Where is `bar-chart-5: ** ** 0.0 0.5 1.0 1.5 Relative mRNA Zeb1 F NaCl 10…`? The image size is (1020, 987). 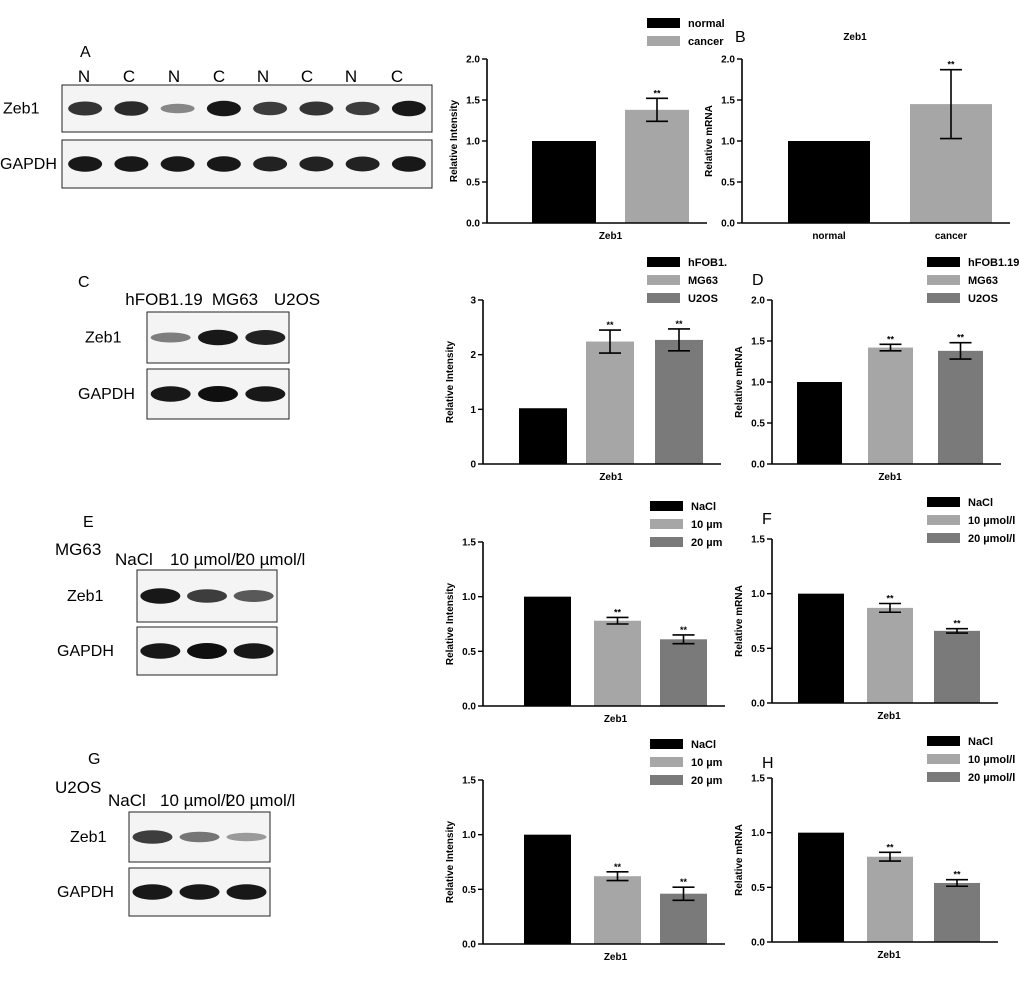
bar-chart-5: ** ** 0.0 0.5 1.0 1.5 Relative mRNA Zeb1 F NaCl 10… is located at coordinates (874, 609).